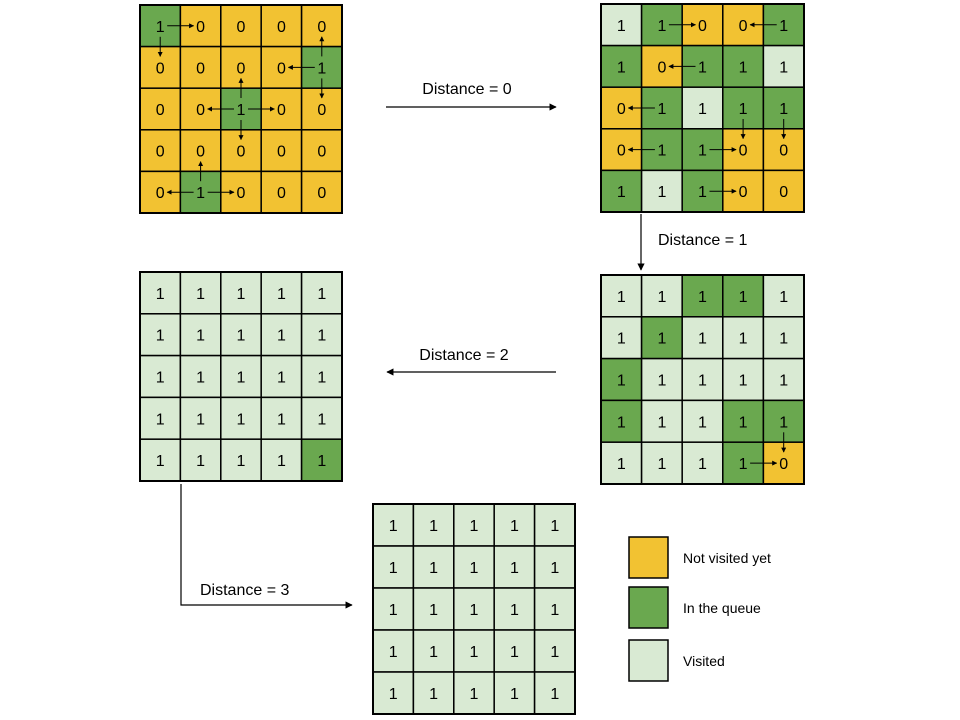 The image size is (960, 720). Describe the element at coordinates (471, 361) in the screenshot. I see `transition-distance-2: Distance = 2` at that location.